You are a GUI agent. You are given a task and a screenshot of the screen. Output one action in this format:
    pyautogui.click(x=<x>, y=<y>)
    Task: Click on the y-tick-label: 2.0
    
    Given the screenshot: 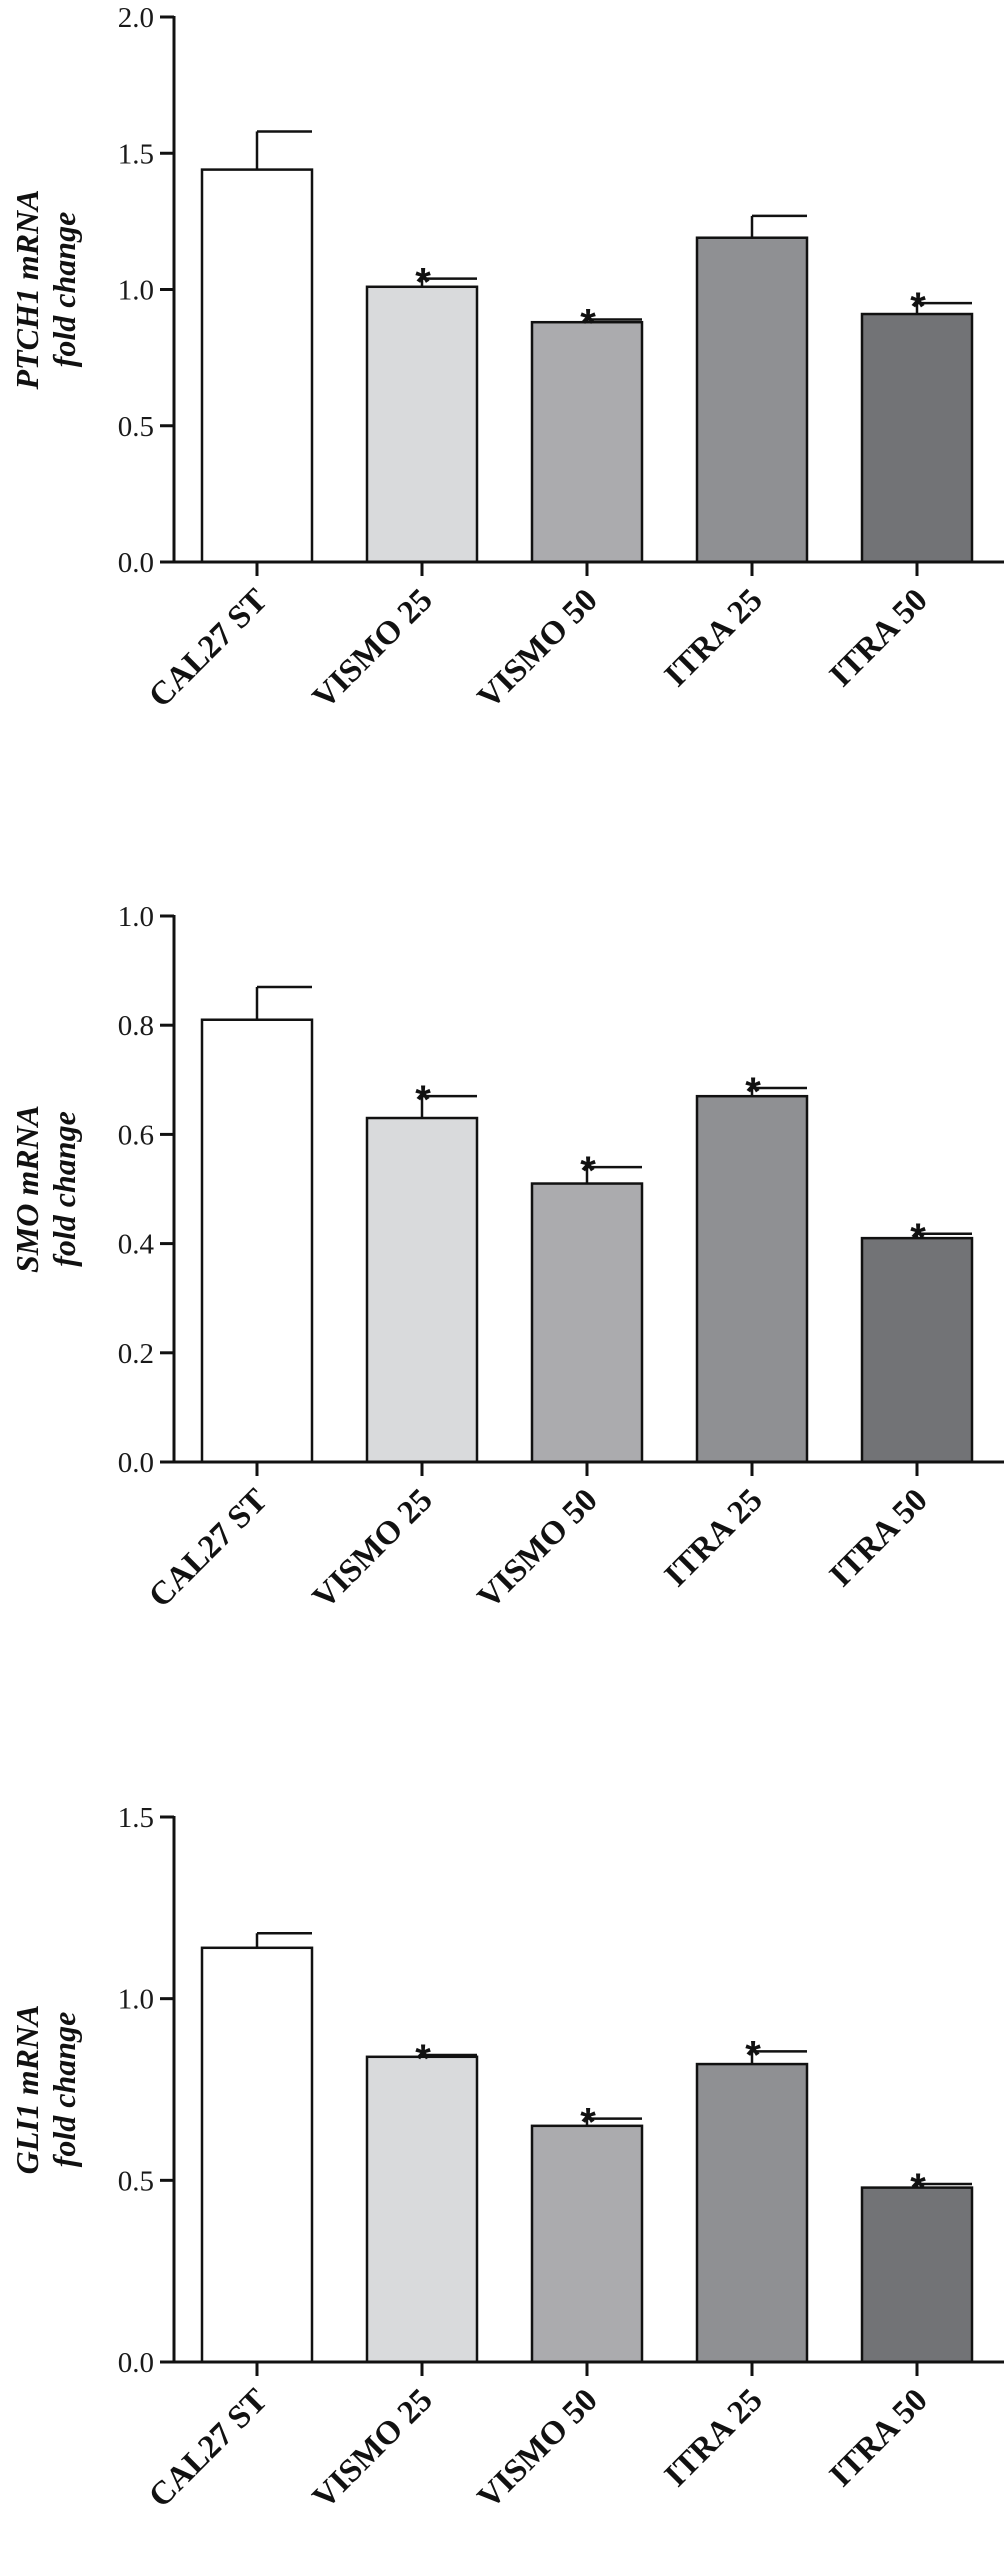 What is the action you would take?
    pyautogui.click(x=136, y=18)
    